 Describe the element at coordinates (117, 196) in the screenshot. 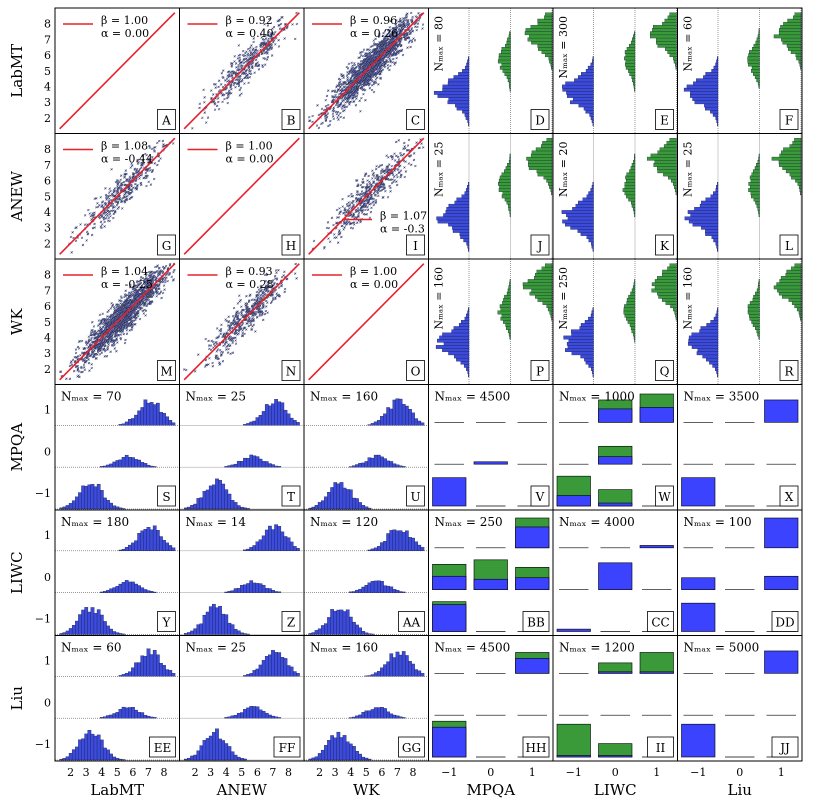

I see `panel-G: β = 1.08α = -0.44G` at that location.